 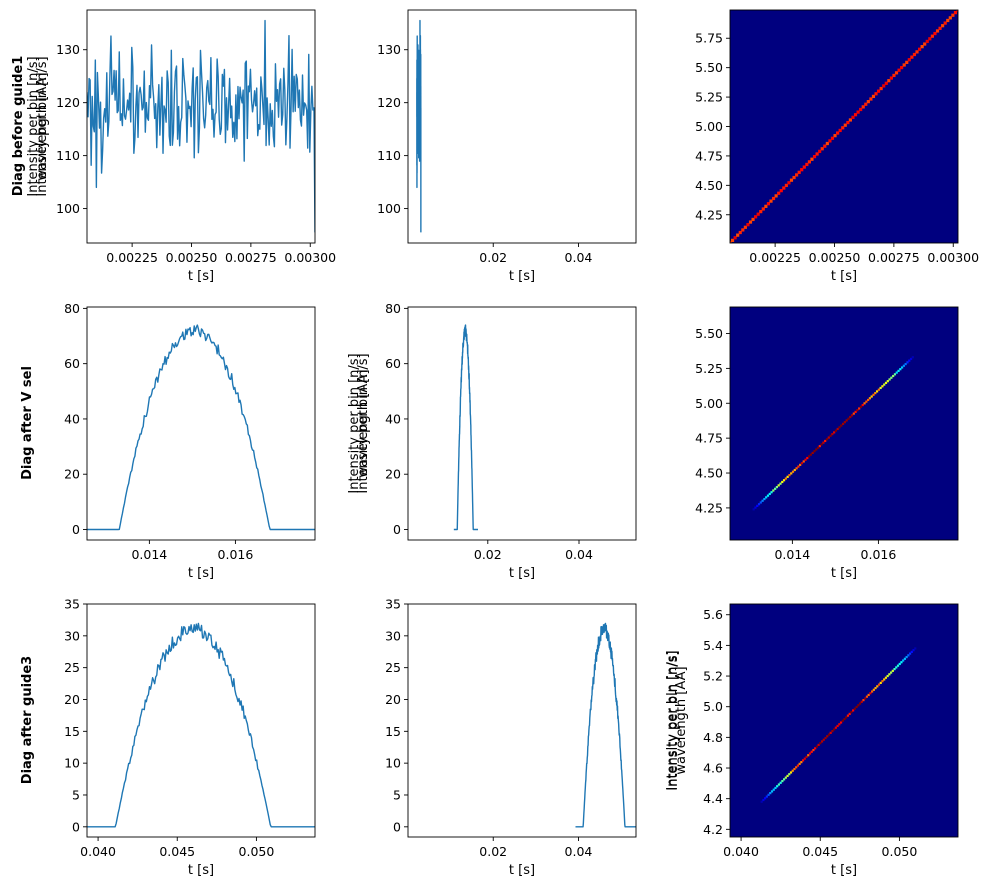 What do you see at coordinates (605, 725) in the screenshot?
I see `series-line-p21` at bounding box center [605, 725].